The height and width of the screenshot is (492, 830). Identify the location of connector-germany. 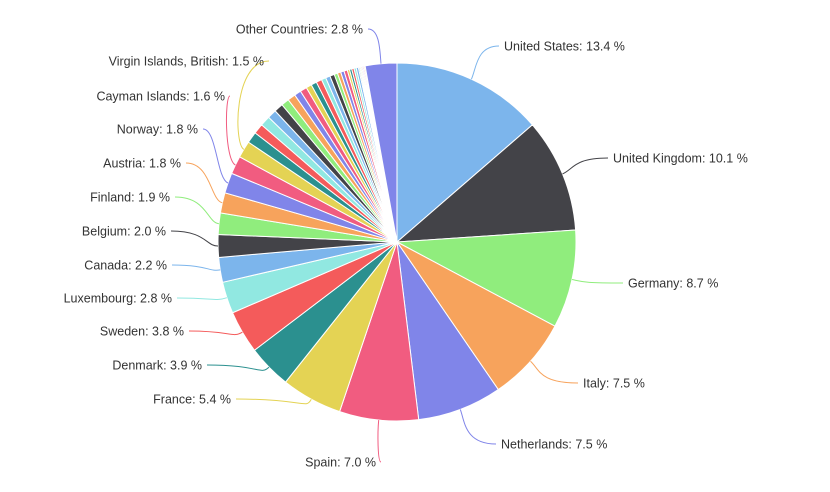
(597, 281).